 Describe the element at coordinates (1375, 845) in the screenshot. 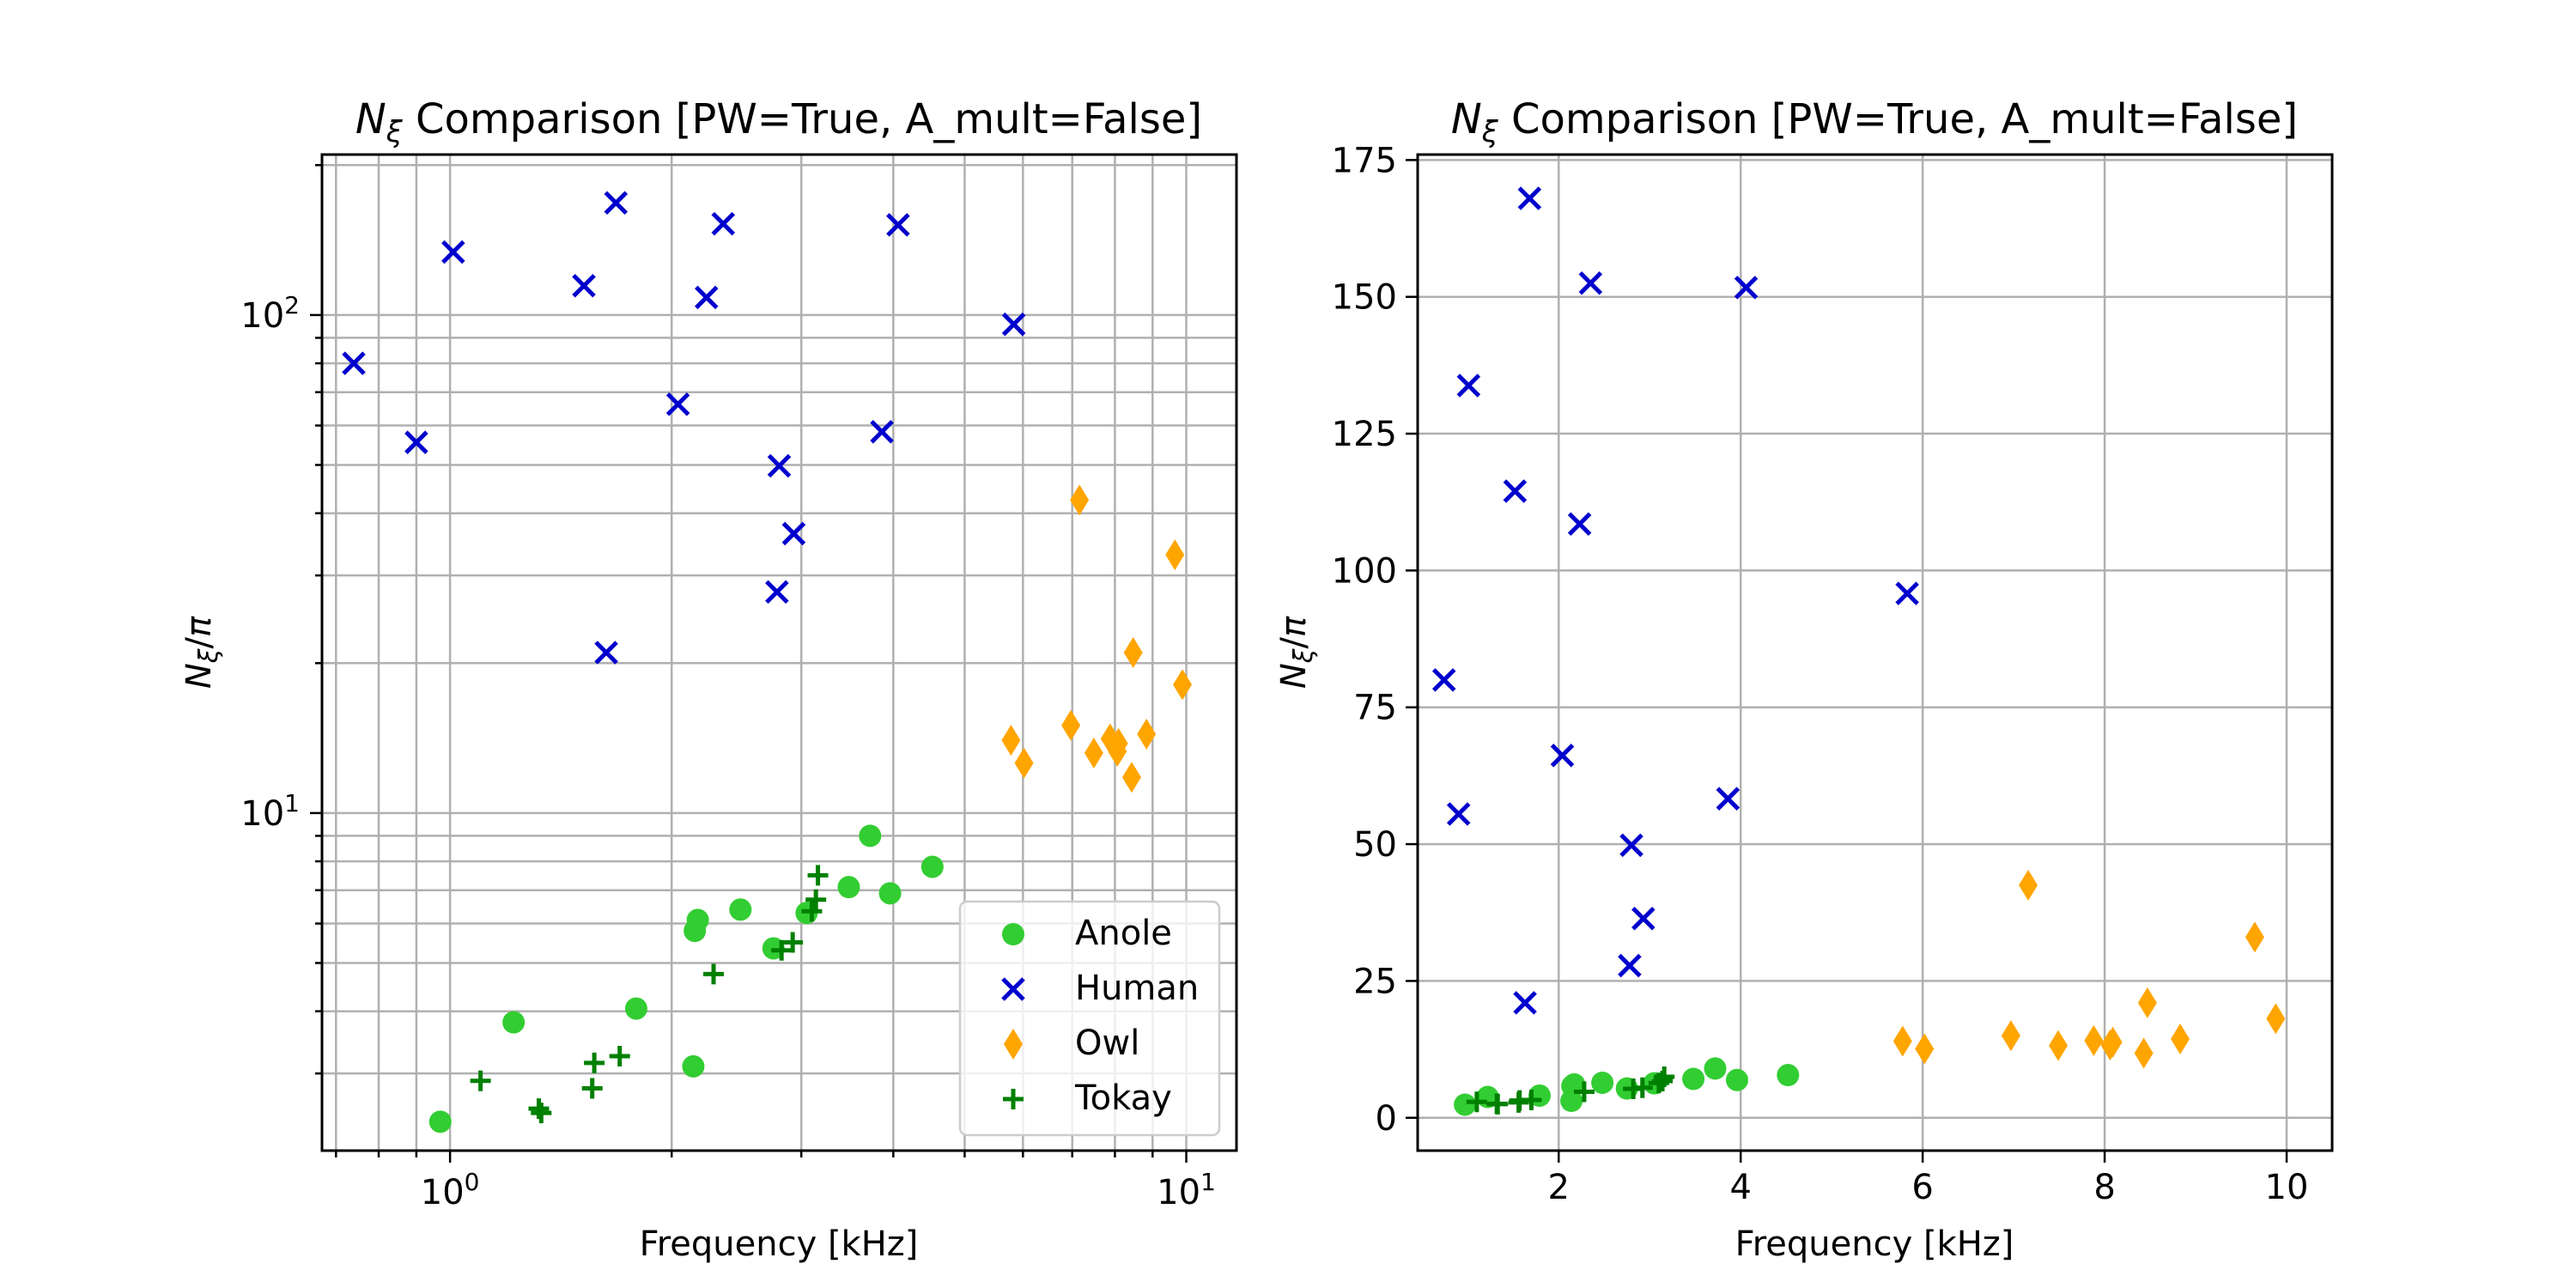

I see `right-y-tick-label: 50` at that location.